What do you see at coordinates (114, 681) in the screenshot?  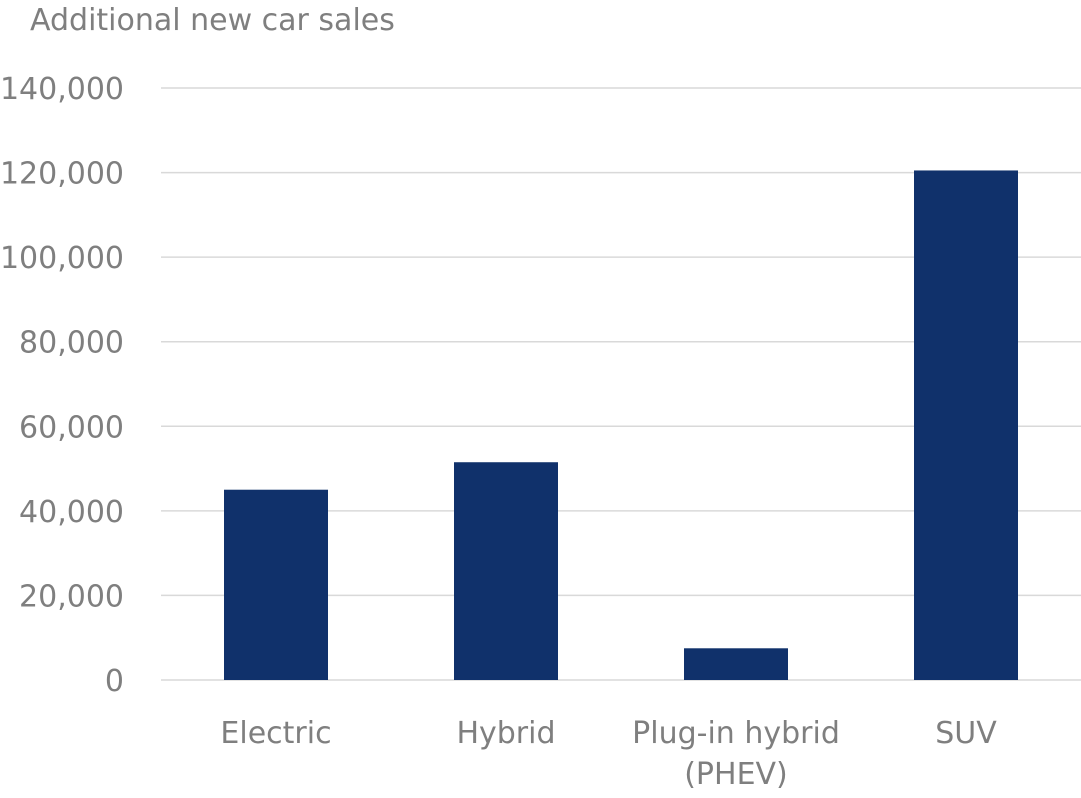 I see `y-tick-label: 0` at bounding box center [114, 681].